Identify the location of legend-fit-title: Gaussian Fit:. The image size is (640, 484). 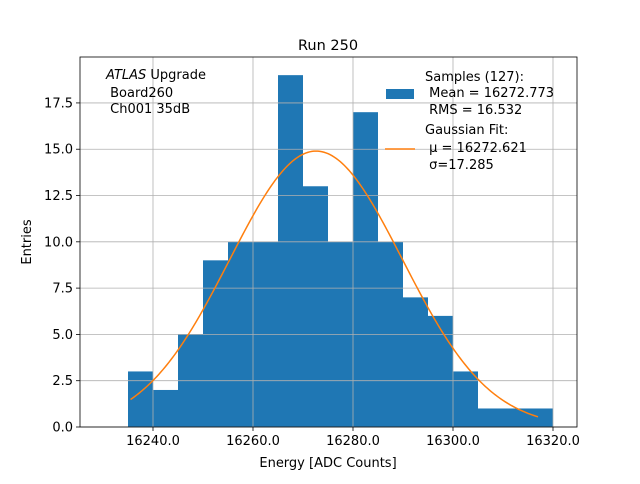
(466, 130).